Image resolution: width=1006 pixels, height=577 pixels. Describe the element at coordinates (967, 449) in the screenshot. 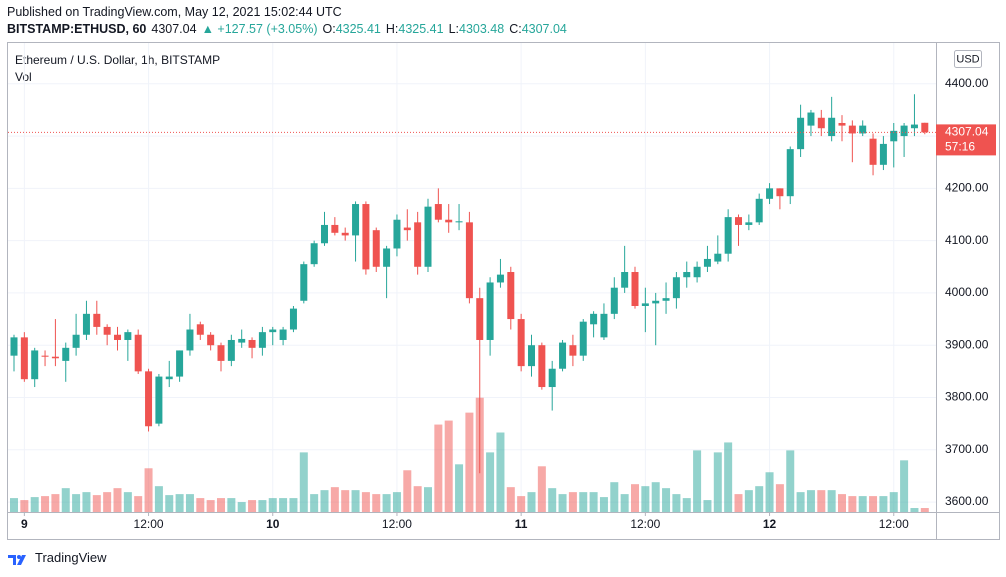

I see `y-tick-label: 3700.00` at that location.